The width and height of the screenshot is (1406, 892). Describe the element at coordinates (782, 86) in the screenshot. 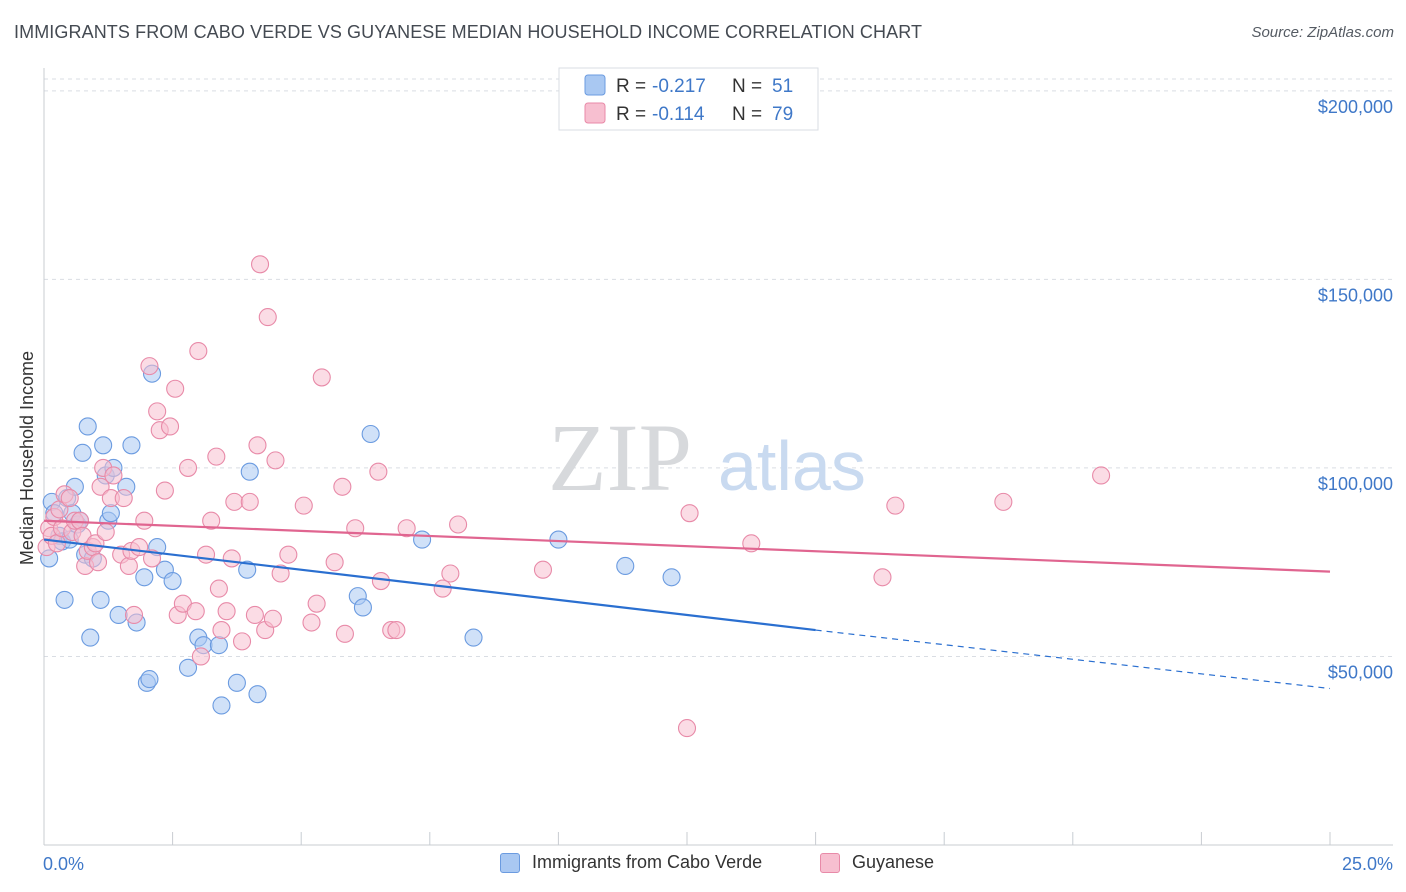

I see `legend-n-value-blue: 51` at that location.